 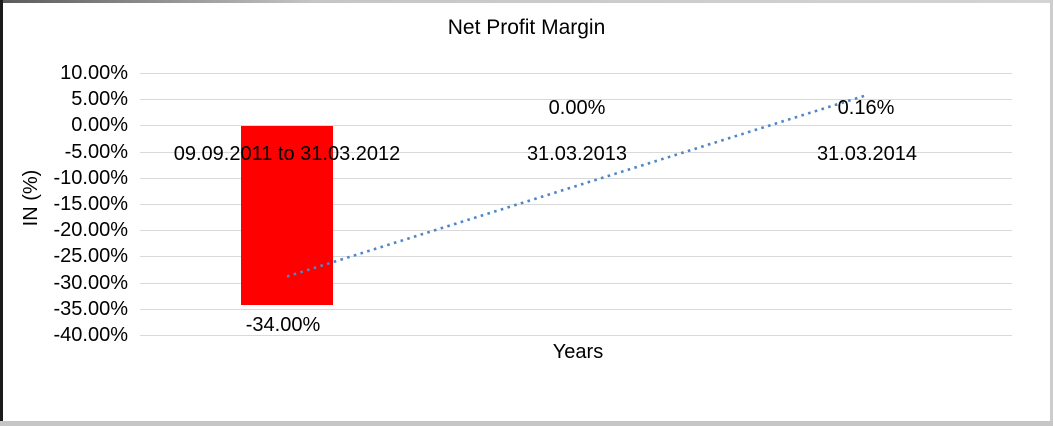 I want to click on frame-border-right, so click(x=1051, y=213).